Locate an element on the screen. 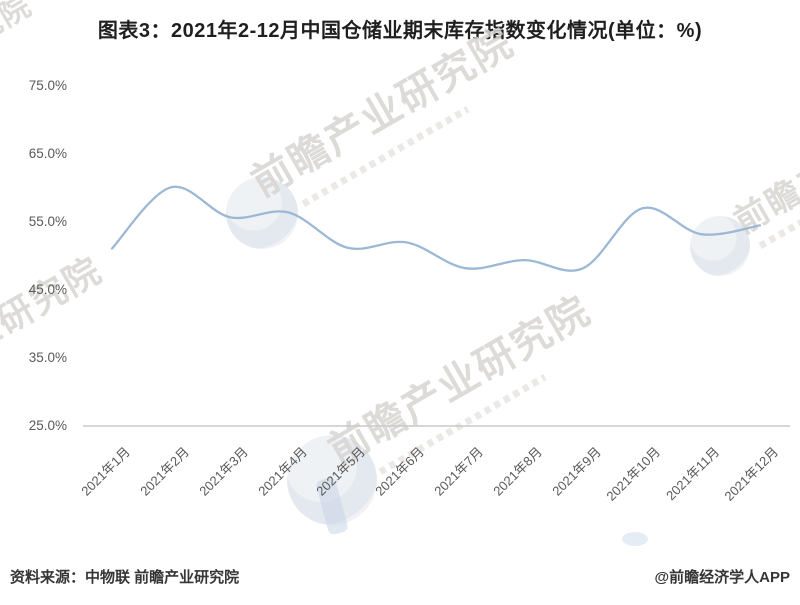  y-axis-tick-label: 75.0% is located at coordinates (47, 85).